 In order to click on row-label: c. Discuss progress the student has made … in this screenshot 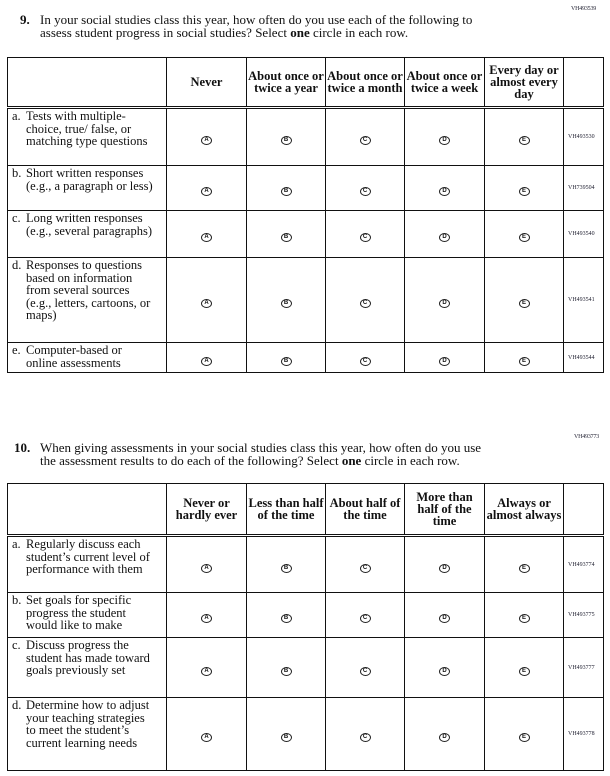, I will do `click(87, 667)`.